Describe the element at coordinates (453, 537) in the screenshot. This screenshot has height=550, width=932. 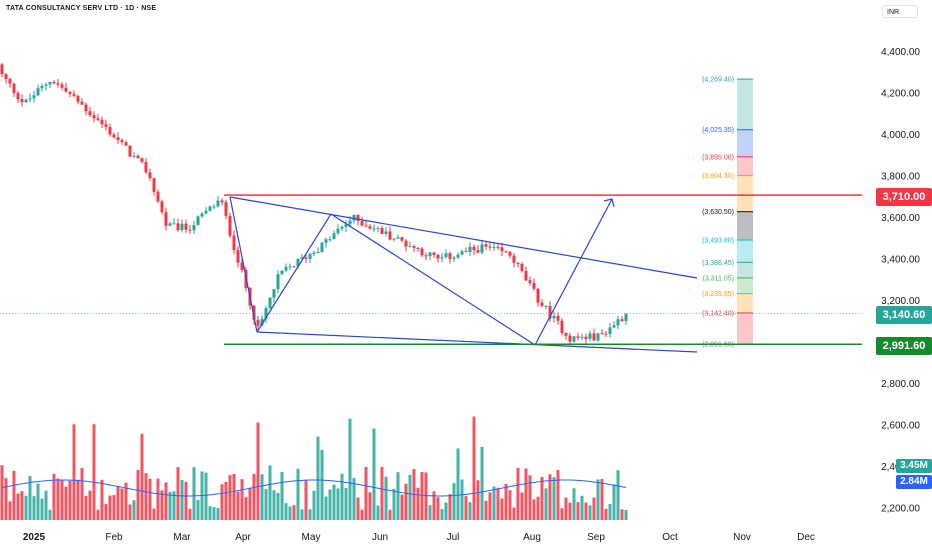
I see `x-tick-label: Jul` at that location.